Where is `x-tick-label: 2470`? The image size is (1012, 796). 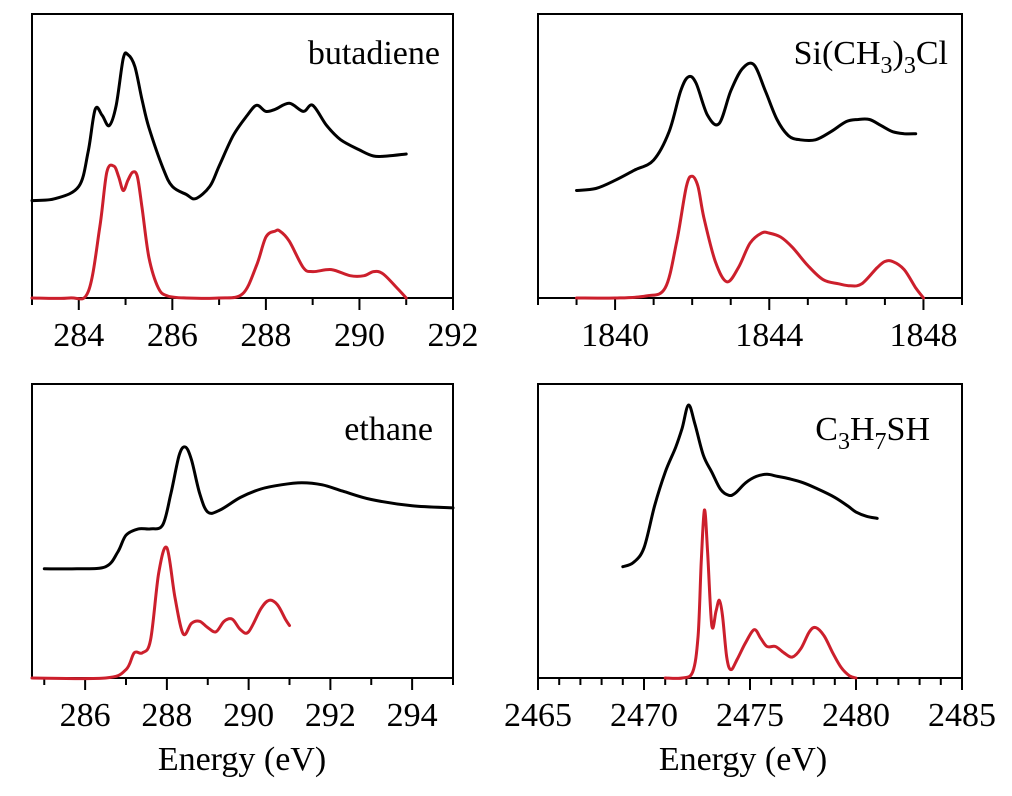 x-tick-label: 2470 is located at coordinates (644, 715).